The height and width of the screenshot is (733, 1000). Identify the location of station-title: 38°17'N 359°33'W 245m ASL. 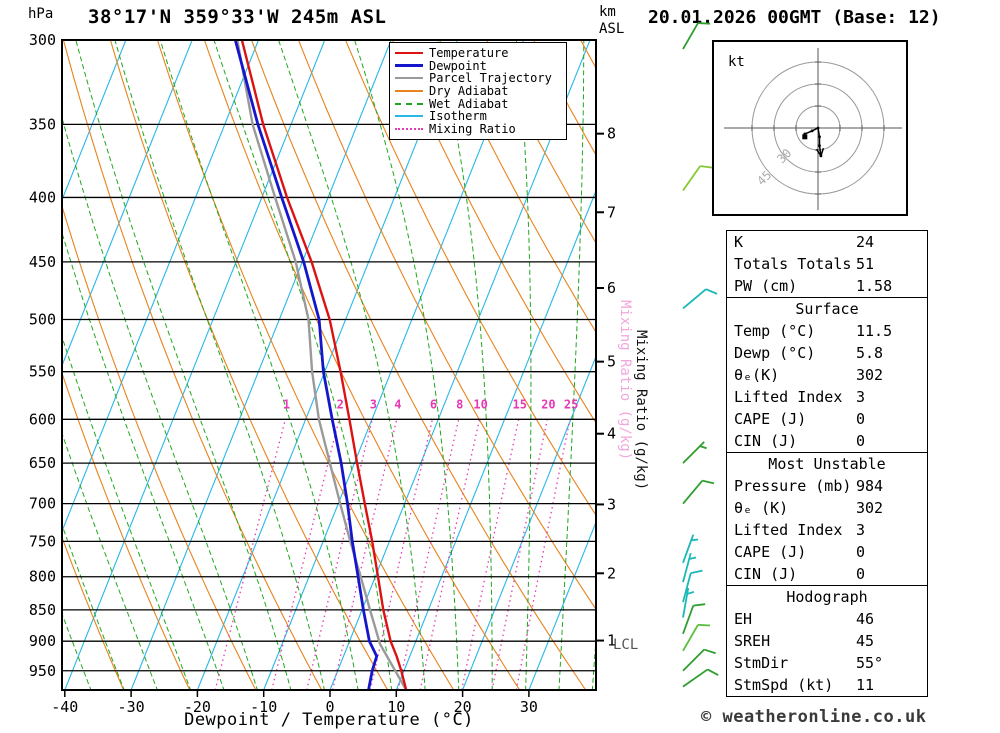
(237, 17).